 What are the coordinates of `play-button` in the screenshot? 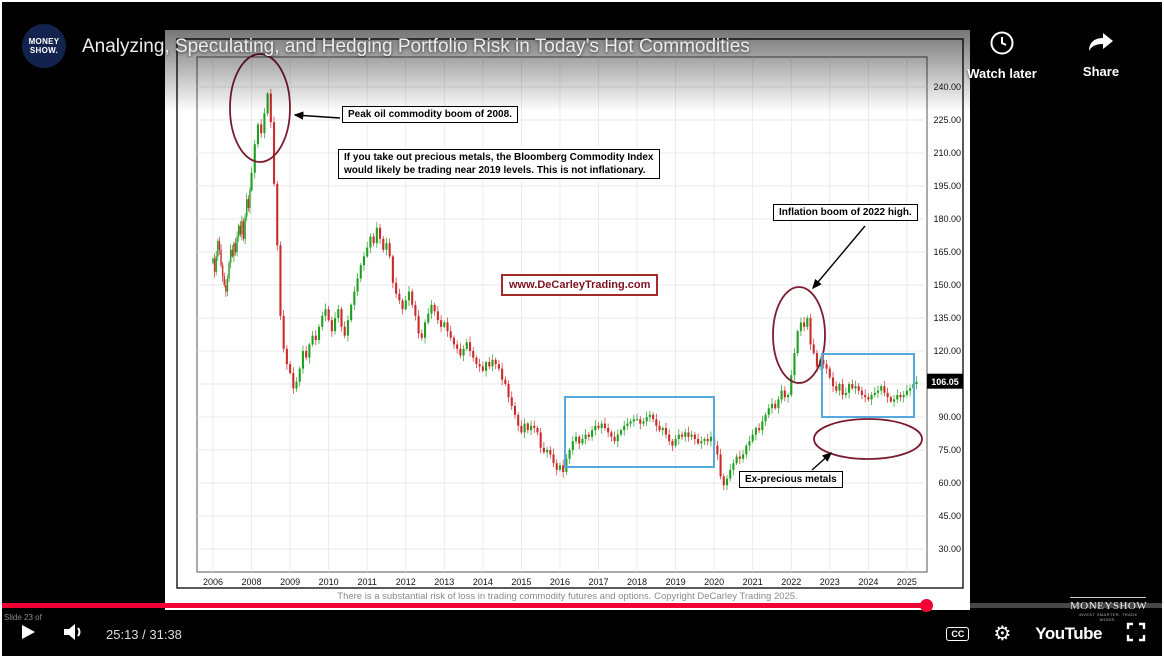 It's located at (28, 634).